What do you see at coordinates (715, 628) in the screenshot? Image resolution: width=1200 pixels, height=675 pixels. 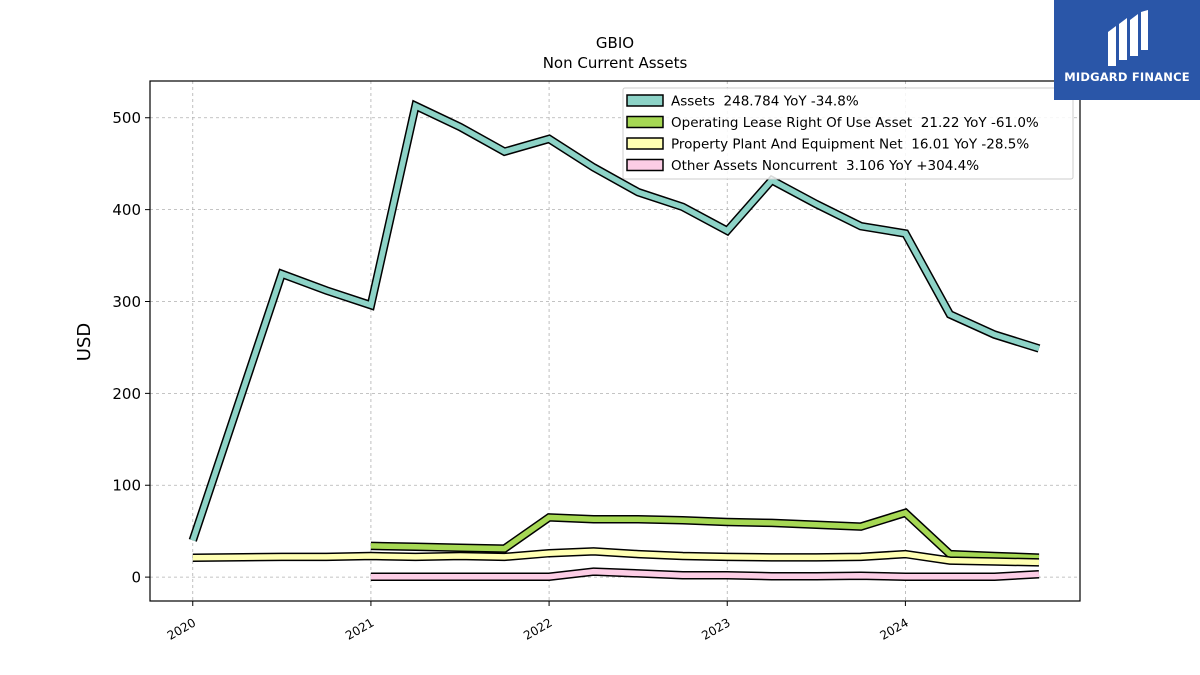 I see `x-tick-label: 2023` at bounding box center [715, 628].